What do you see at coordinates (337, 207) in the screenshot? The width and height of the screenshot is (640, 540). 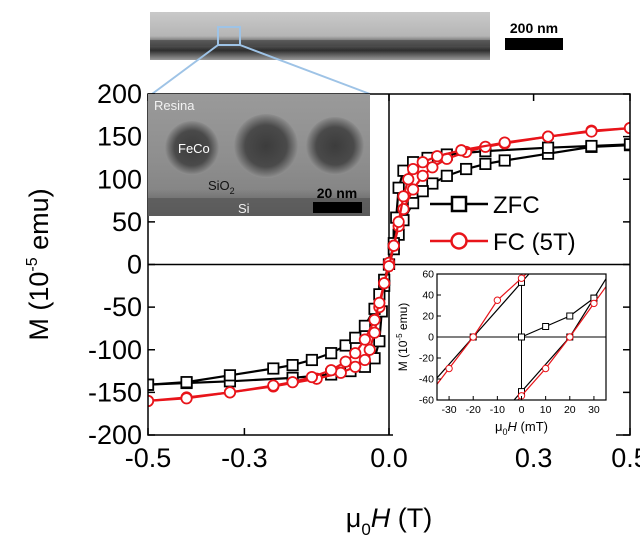 I see `inset-scale-bar` at bounding box center [337, 207].